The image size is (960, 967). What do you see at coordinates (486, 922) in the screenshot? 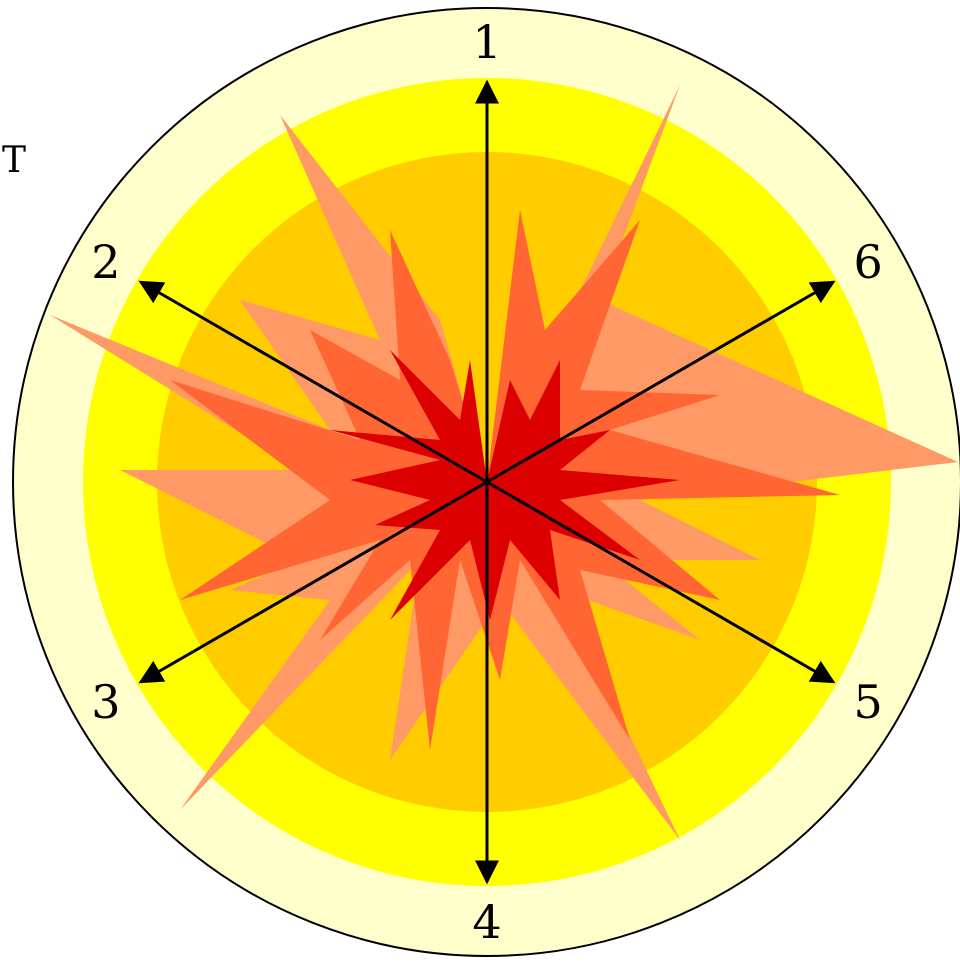
I see `axis-4-label: 4` at bounding box center [486, 922].